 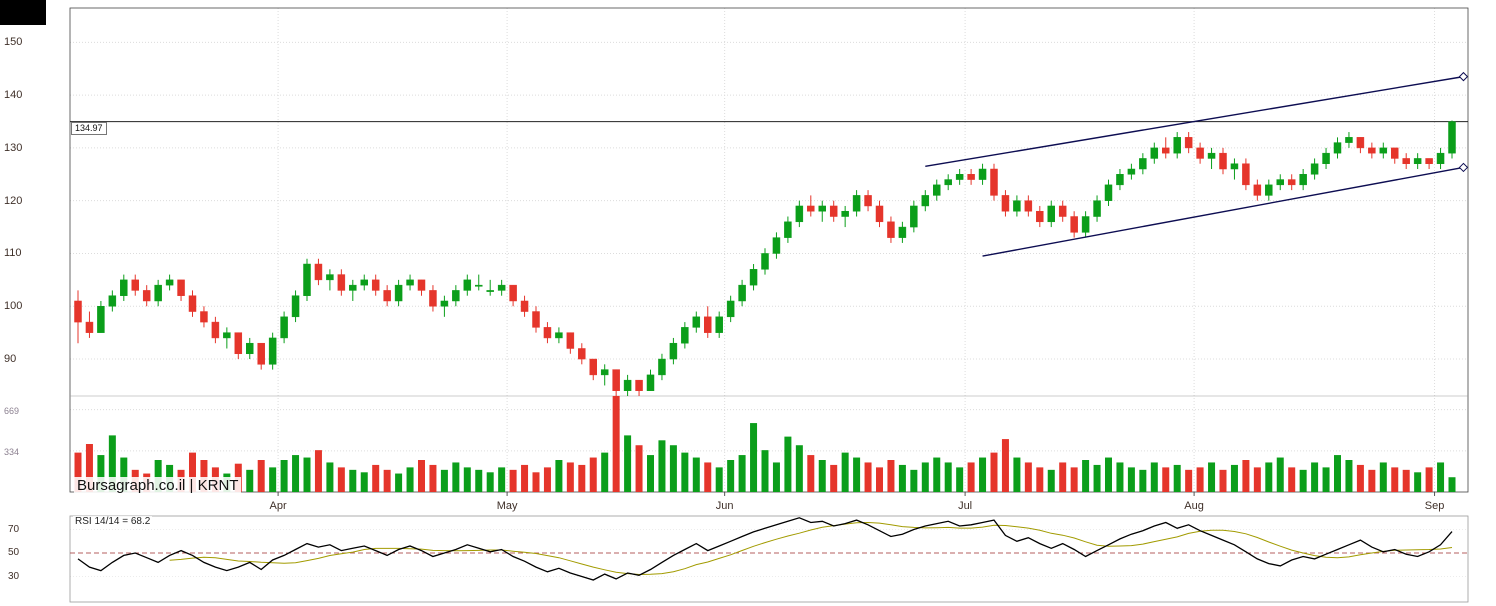 What do you see at coordinates (12, 410) in the screenshot?
I see `volume-tick-669: 669` at bounding box center [12, 410].